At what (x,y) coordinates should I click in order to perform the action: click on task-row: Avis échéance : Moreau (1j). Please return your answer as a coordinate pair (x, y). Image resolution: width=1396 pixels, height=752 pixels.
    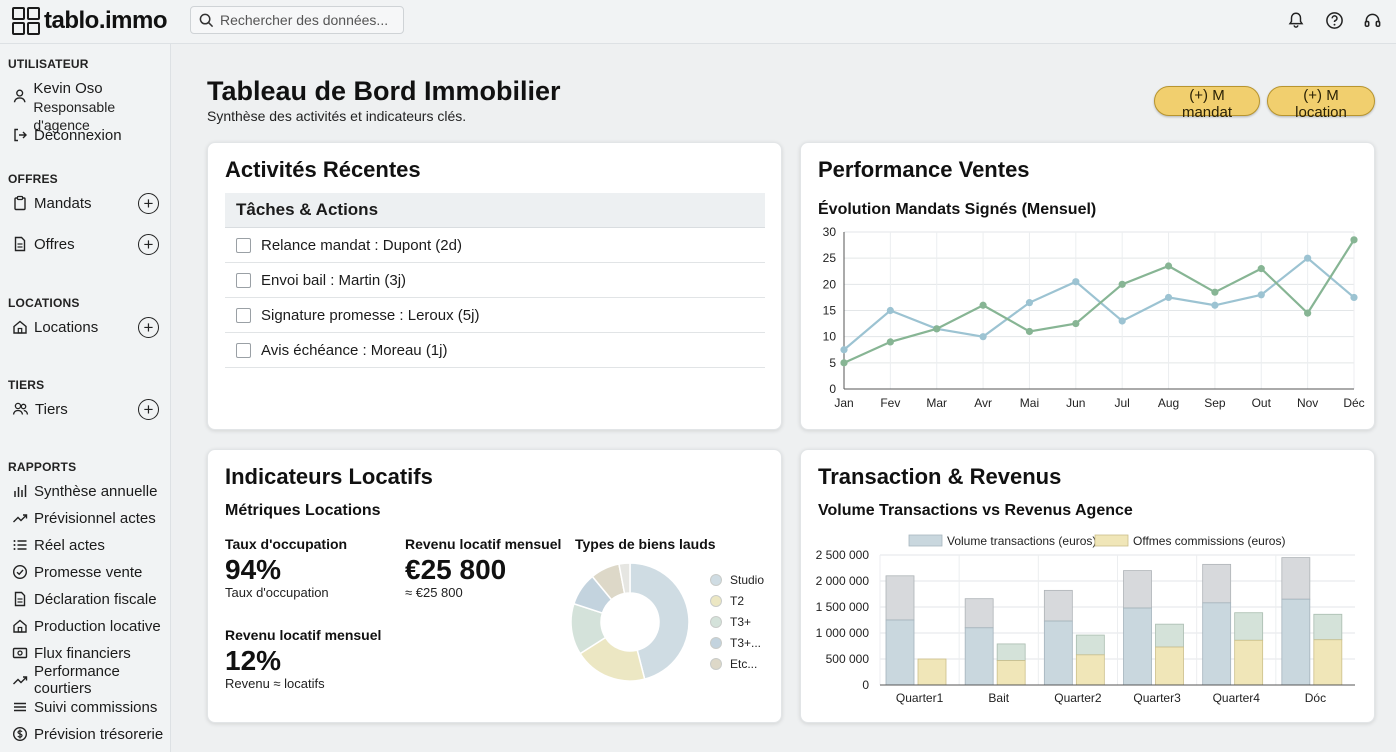
    Looking at the image, I should click on (495, 350).